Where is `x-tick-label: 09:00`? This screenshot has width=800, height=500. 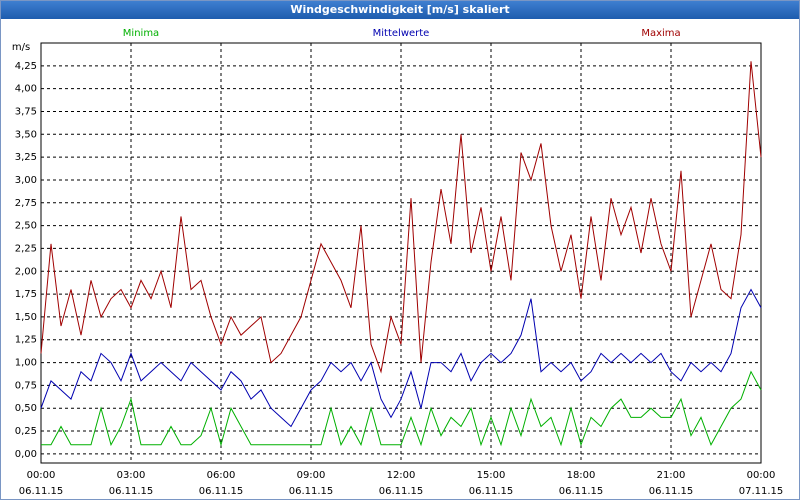
x-tick-label: 09:00 is located at coordinates (311, 475).